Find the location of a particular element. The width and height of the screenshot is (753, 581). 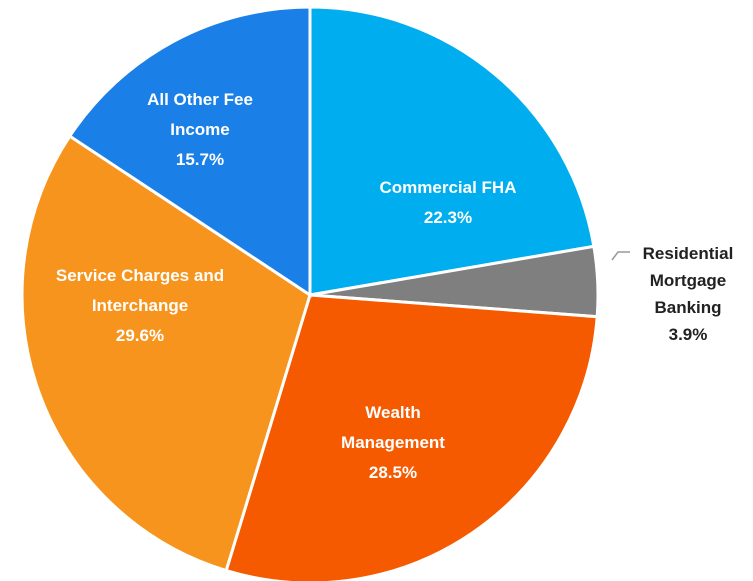

category-name: Residential Mortgage Banking is located at coordinates (688, 280).